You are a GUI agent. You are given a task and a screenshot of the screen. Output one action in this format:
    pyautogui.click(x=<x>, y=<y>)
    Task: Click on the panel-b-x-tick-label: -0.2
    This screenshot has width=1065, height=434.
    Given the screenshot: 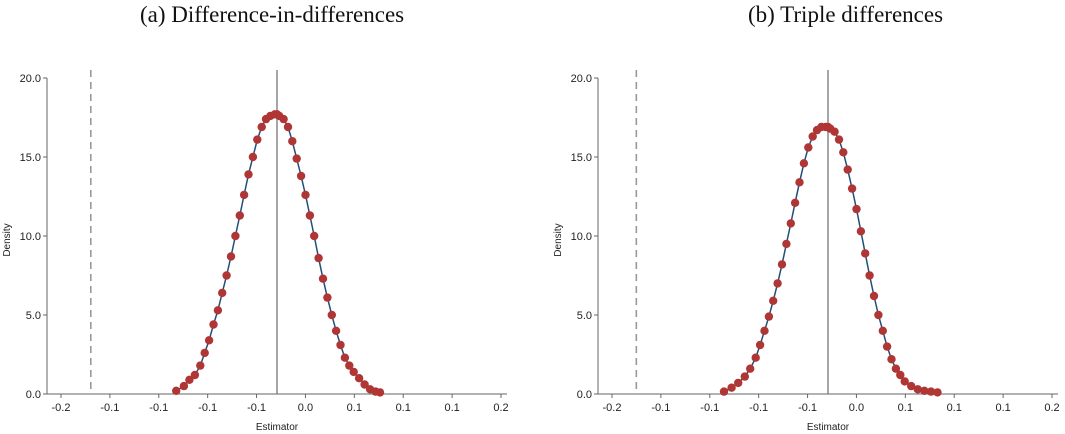 What is the action you would take?
    pyautogui.click(x=612, y=408)
    